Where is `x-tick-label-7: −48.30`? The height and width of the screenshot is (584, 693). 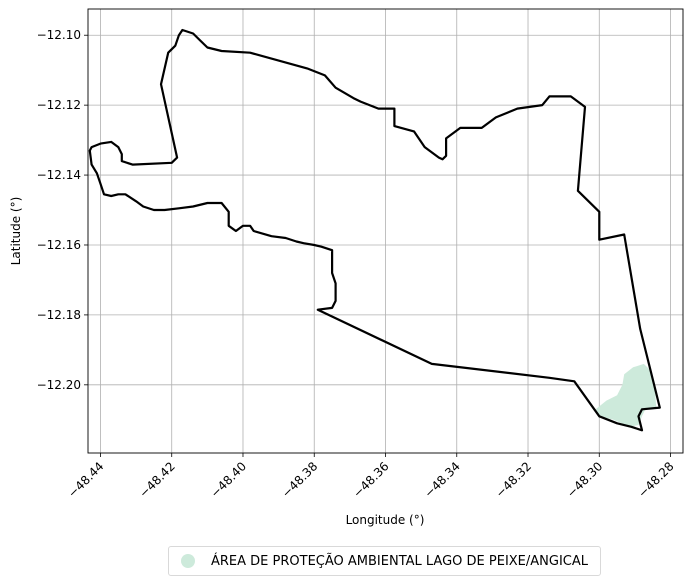
x-tick-label-7: −48.30 is located at coordinates (584, 479).